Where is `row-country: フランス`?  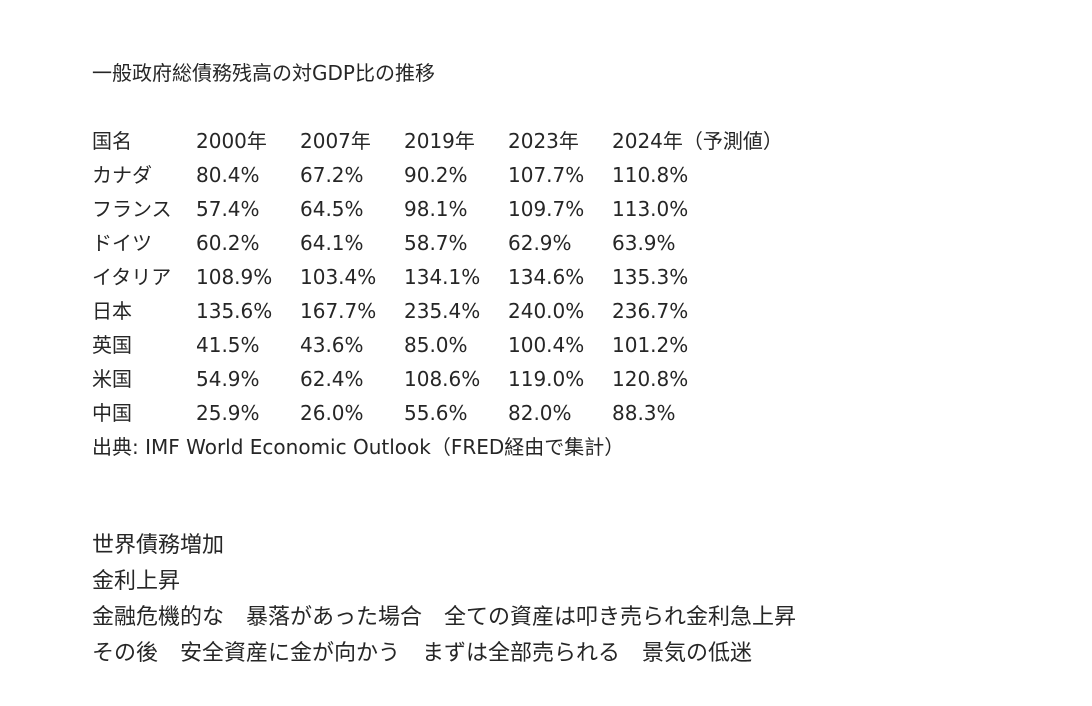 row-country: フランス is located at coordinates (132, 209).